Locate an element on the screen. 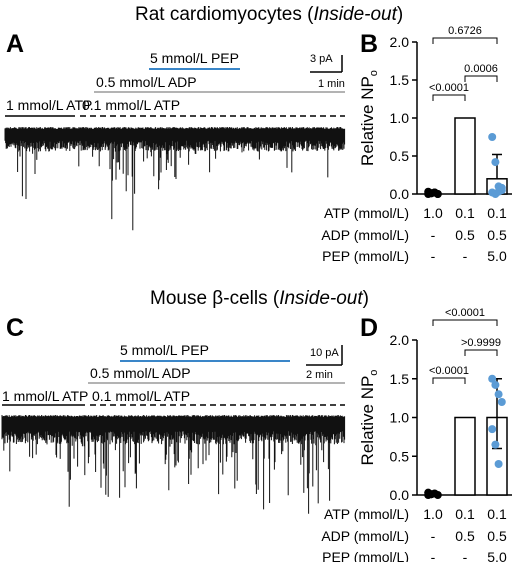 The width and height of the screenshot is (520, 562). panel-letter-b: B is located at coordinates (369, 44).